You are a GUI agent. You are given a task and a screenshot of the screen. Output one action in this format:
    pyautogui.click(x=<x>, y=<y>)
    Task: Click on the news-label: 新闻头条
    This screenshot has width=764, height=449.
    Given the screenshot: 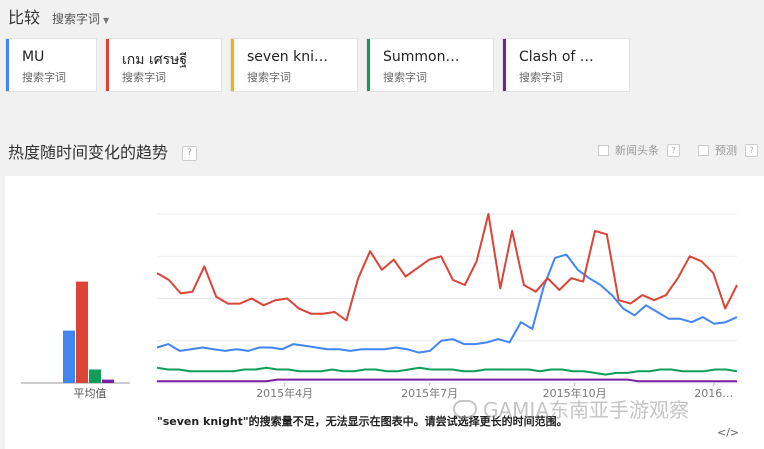 What is the action you would take?
    pyautogui.click(x=637, y=150)
    